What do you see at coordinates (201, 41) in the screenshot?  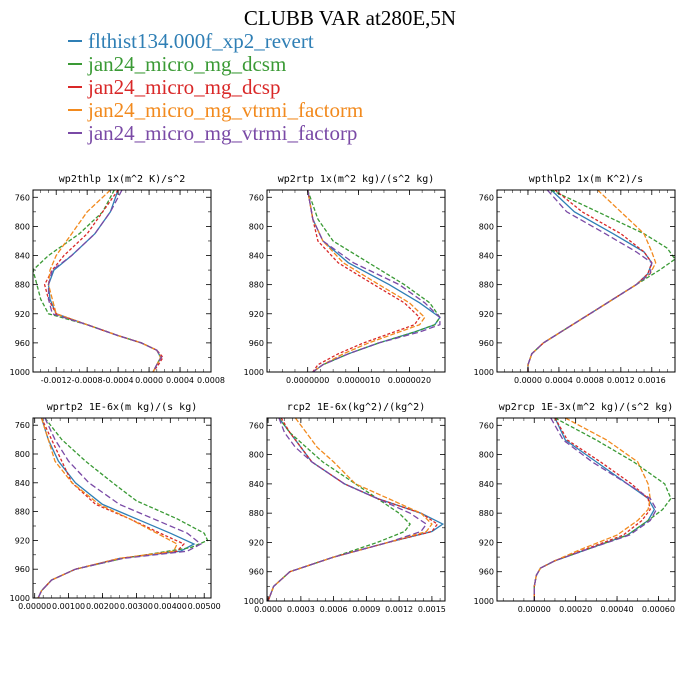 I see `legend-label: flthist134.000f_xp2_revert` at bounding box center [201, 41].